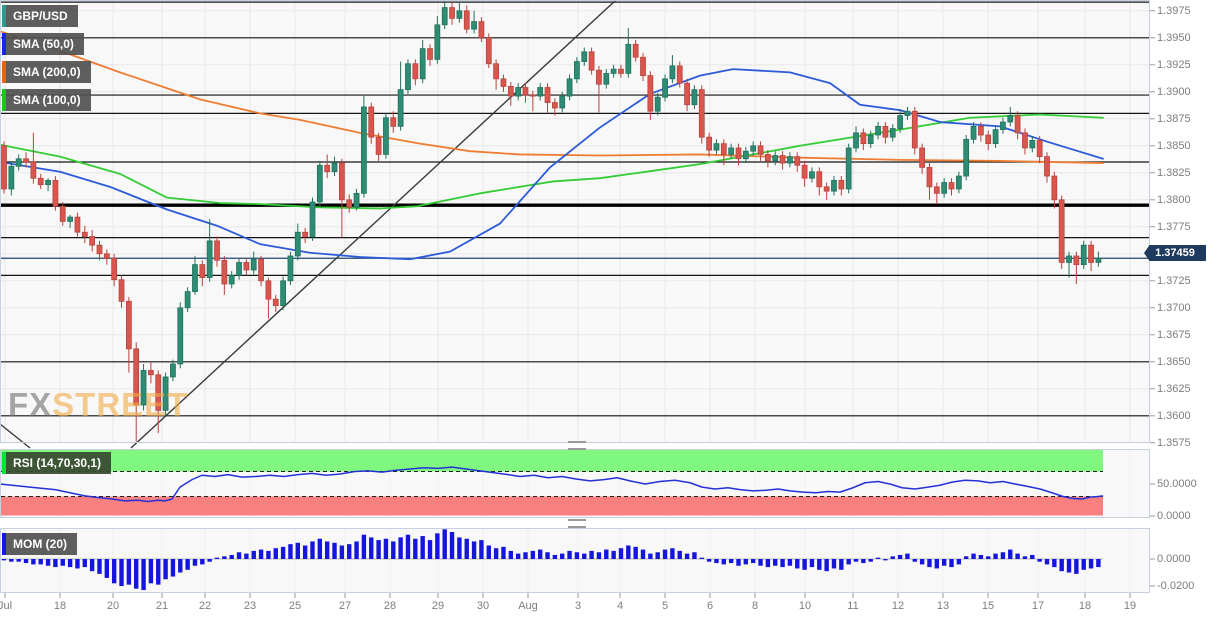 This screenshot has width=1223, height=621. What do you see at coordinates (1174, 361) in the screenshot?
I see `price-axis-label: 1.3650` at bounding box center [1174, 361].